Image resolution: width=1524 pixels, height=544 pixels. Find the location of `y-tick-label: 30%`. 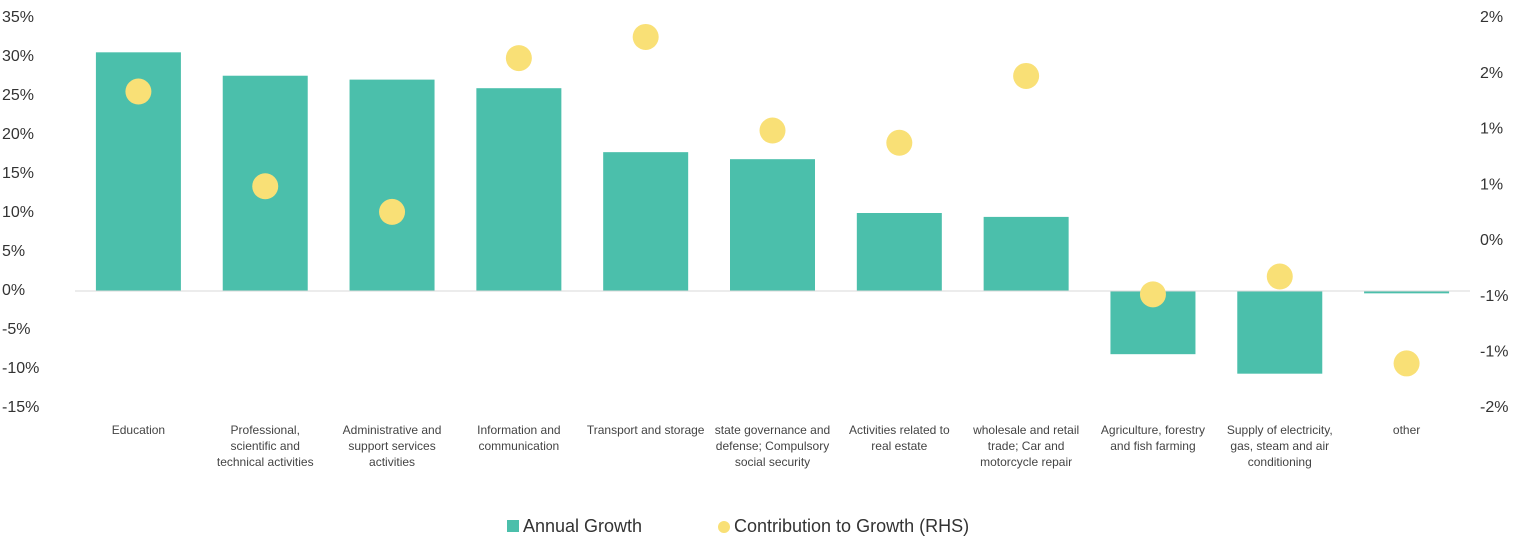

y-tick-label: 30% is located at coordinates (18, 56).